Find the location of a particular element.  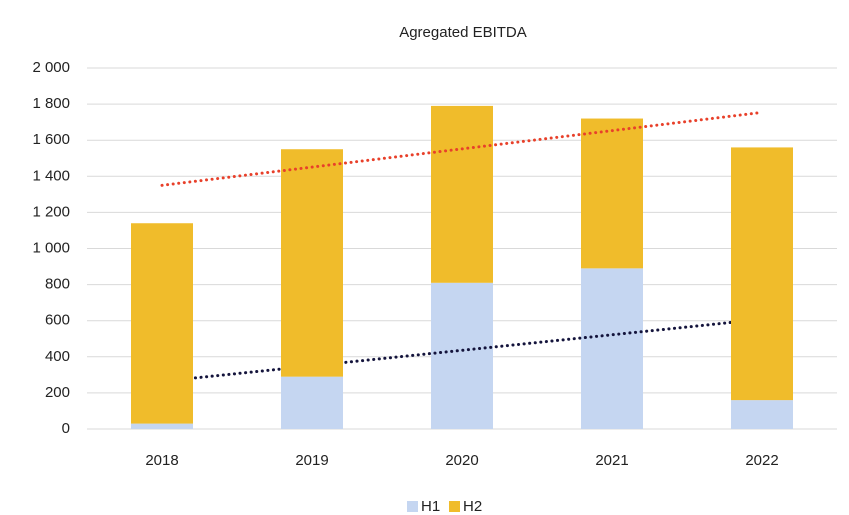

x-tick-label: 2020 is located at coordinates (461, 460).